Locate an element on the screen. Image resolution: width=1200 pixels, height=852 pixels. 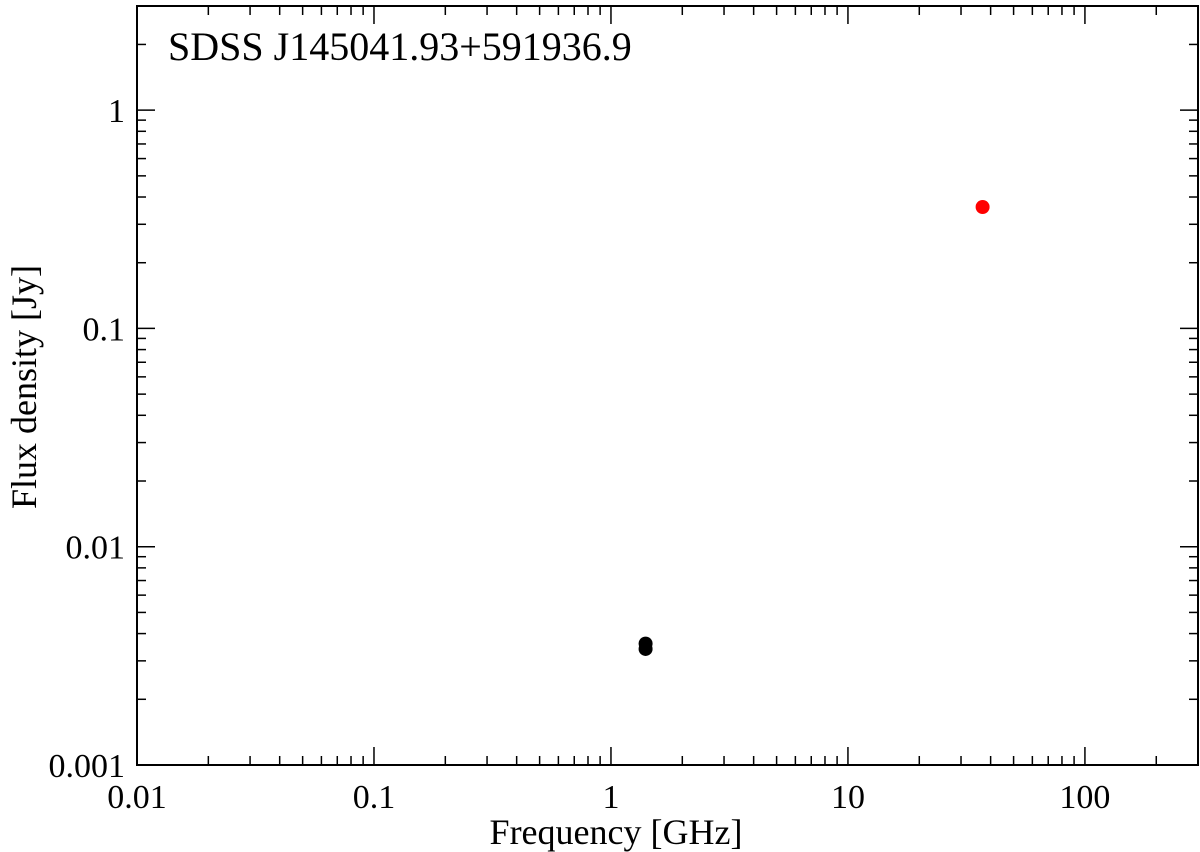
y-tick-label: 0.1 is located at coordinates (104, 329).